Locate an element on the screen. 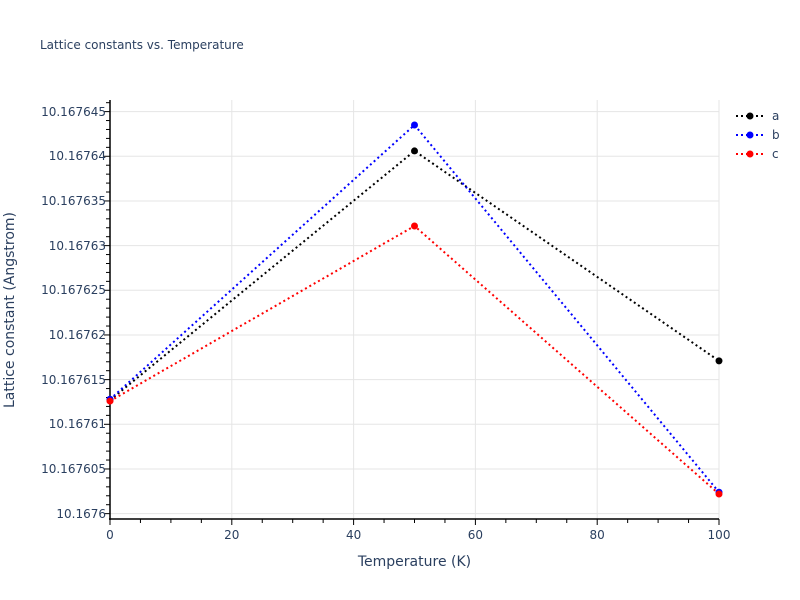  chart-title: Lattice constants vs. Temperature is located at coordinates (142, 45).